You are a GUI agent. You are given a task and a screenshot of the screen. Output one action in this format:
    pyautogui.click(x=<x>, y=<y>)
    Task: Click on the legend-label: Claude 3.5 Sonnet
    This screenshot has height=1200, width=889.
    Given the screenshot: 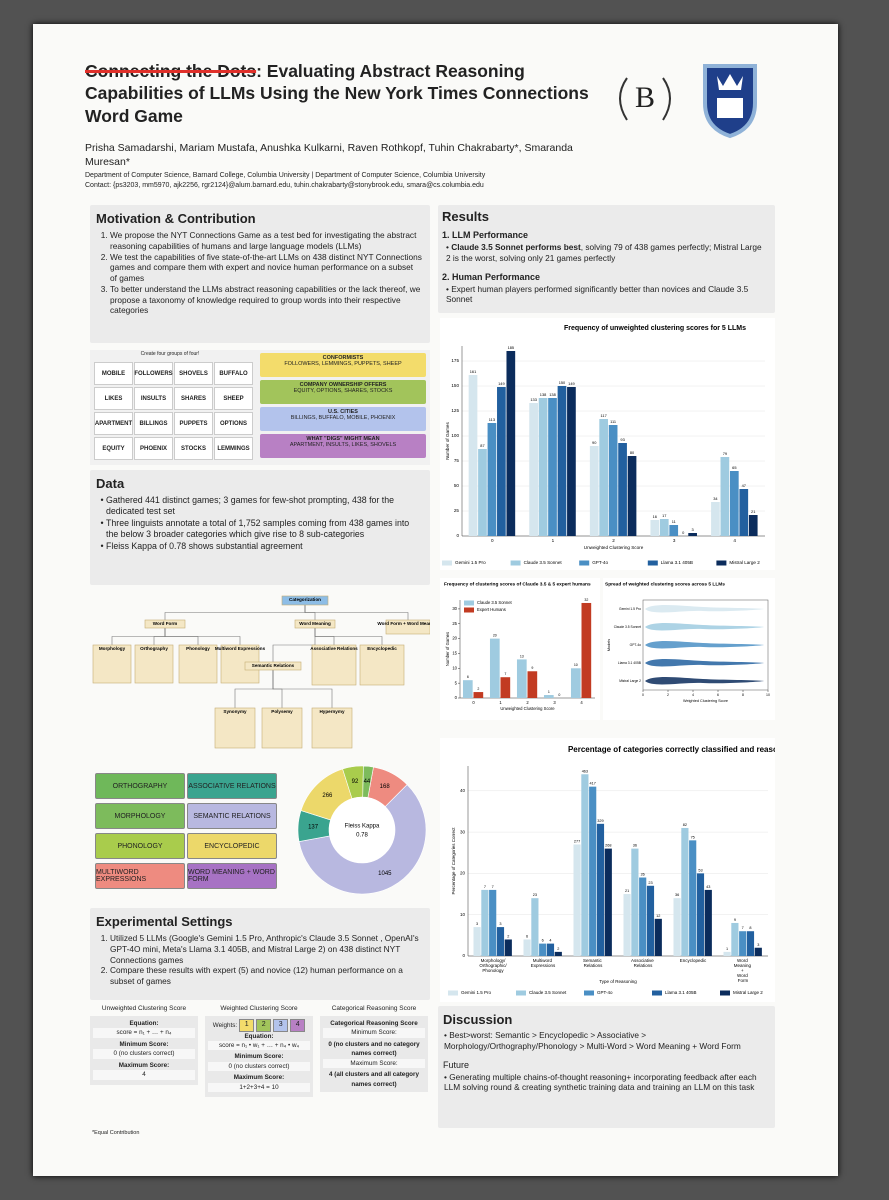 What is the action you would take?
    pyautogui.click(x=495, y=602)
    